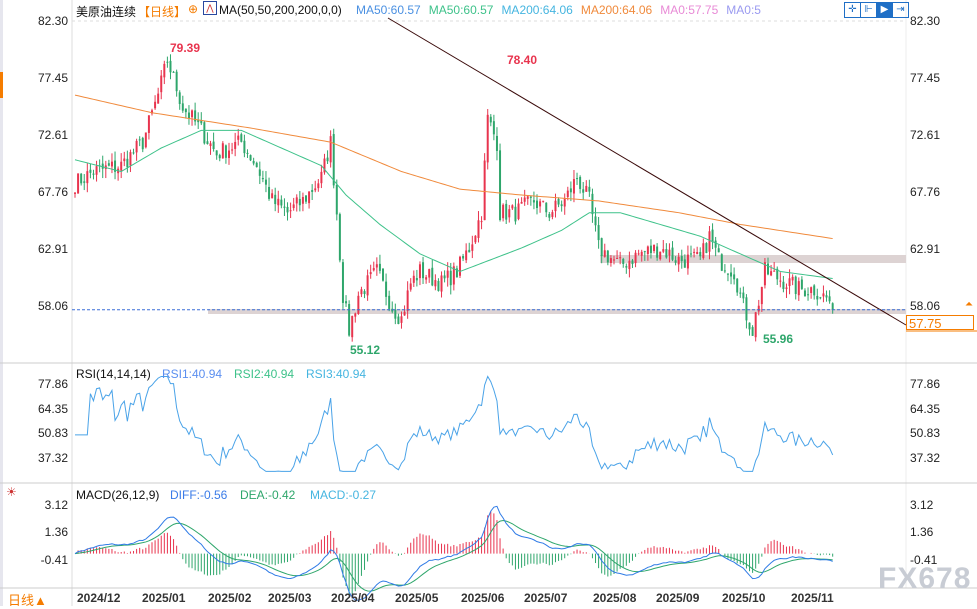  Describe the element at coordinates (56, 532) in the screenshot. I see `macd-axis-label-left: 1.36` at that location.